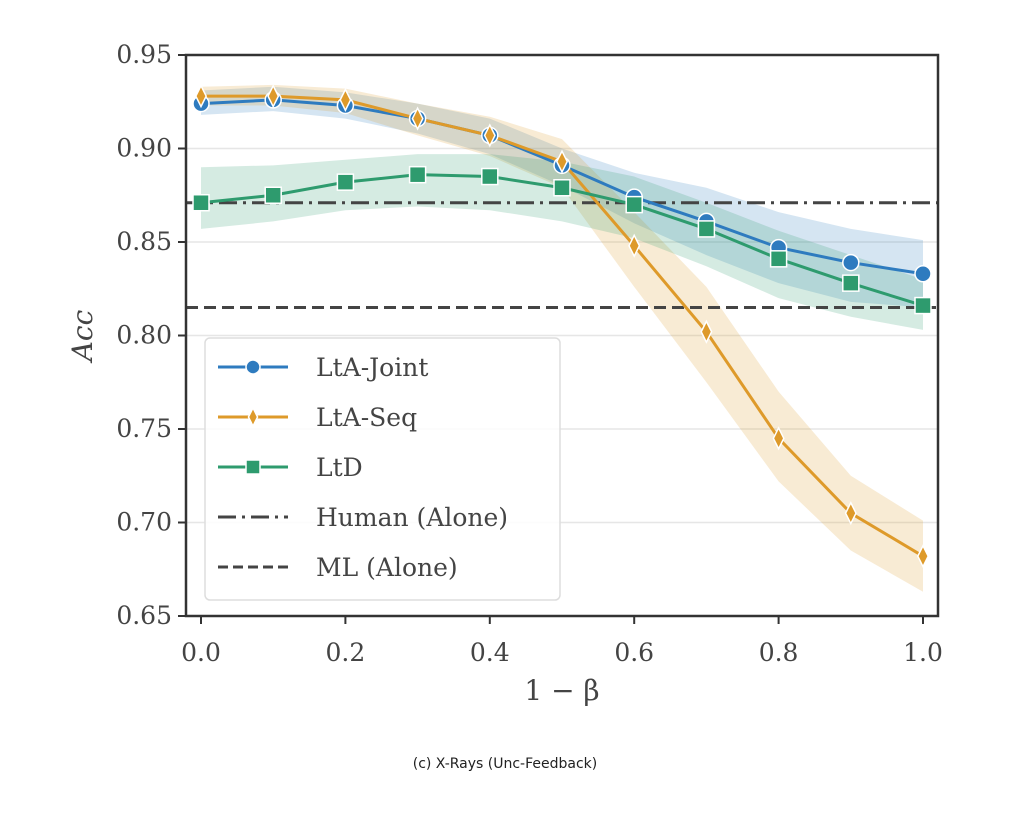  I want to click on legend-label: ML (Alone), so click(387, 567).